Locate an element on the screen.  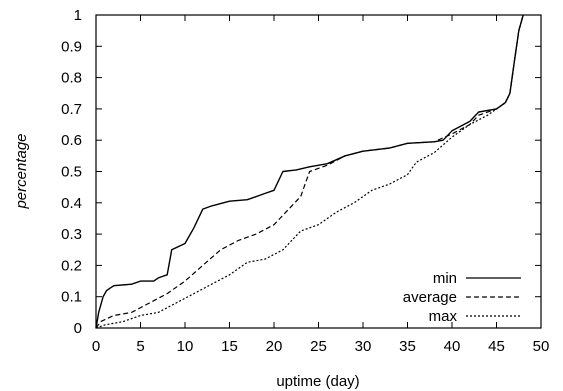
x-tick-label: 35 is located at coordinates (407, 346).